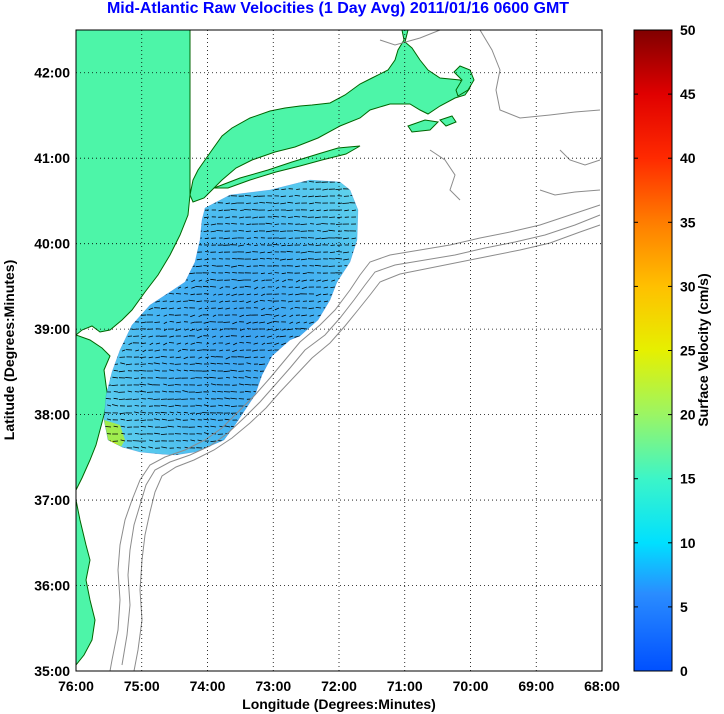 This screenshot has width=724, height=714. Describe the element at coordinates (688, 415) in the screenshot. I see `colorbar-tick-label: 20` at that location.